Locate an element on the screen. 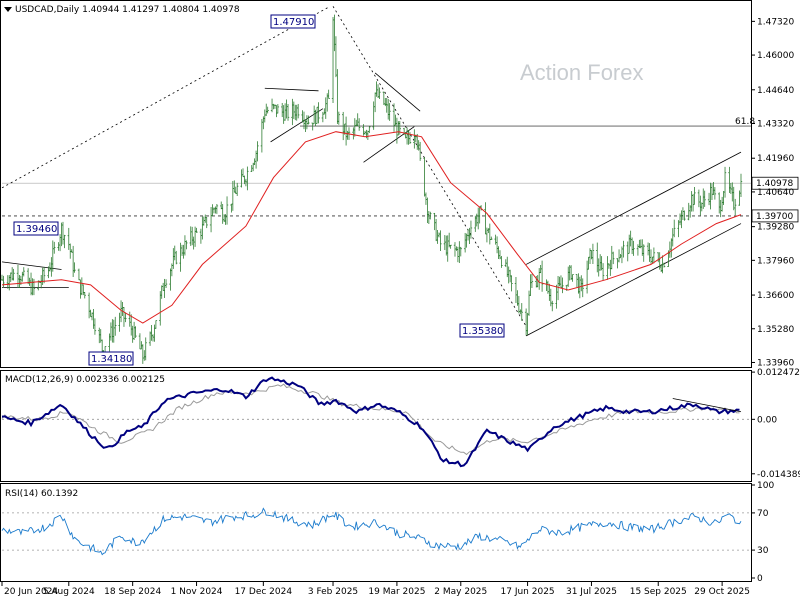 This screenshot has height=600, width=800. macd-series-macd is located at coordinates (370, 422).